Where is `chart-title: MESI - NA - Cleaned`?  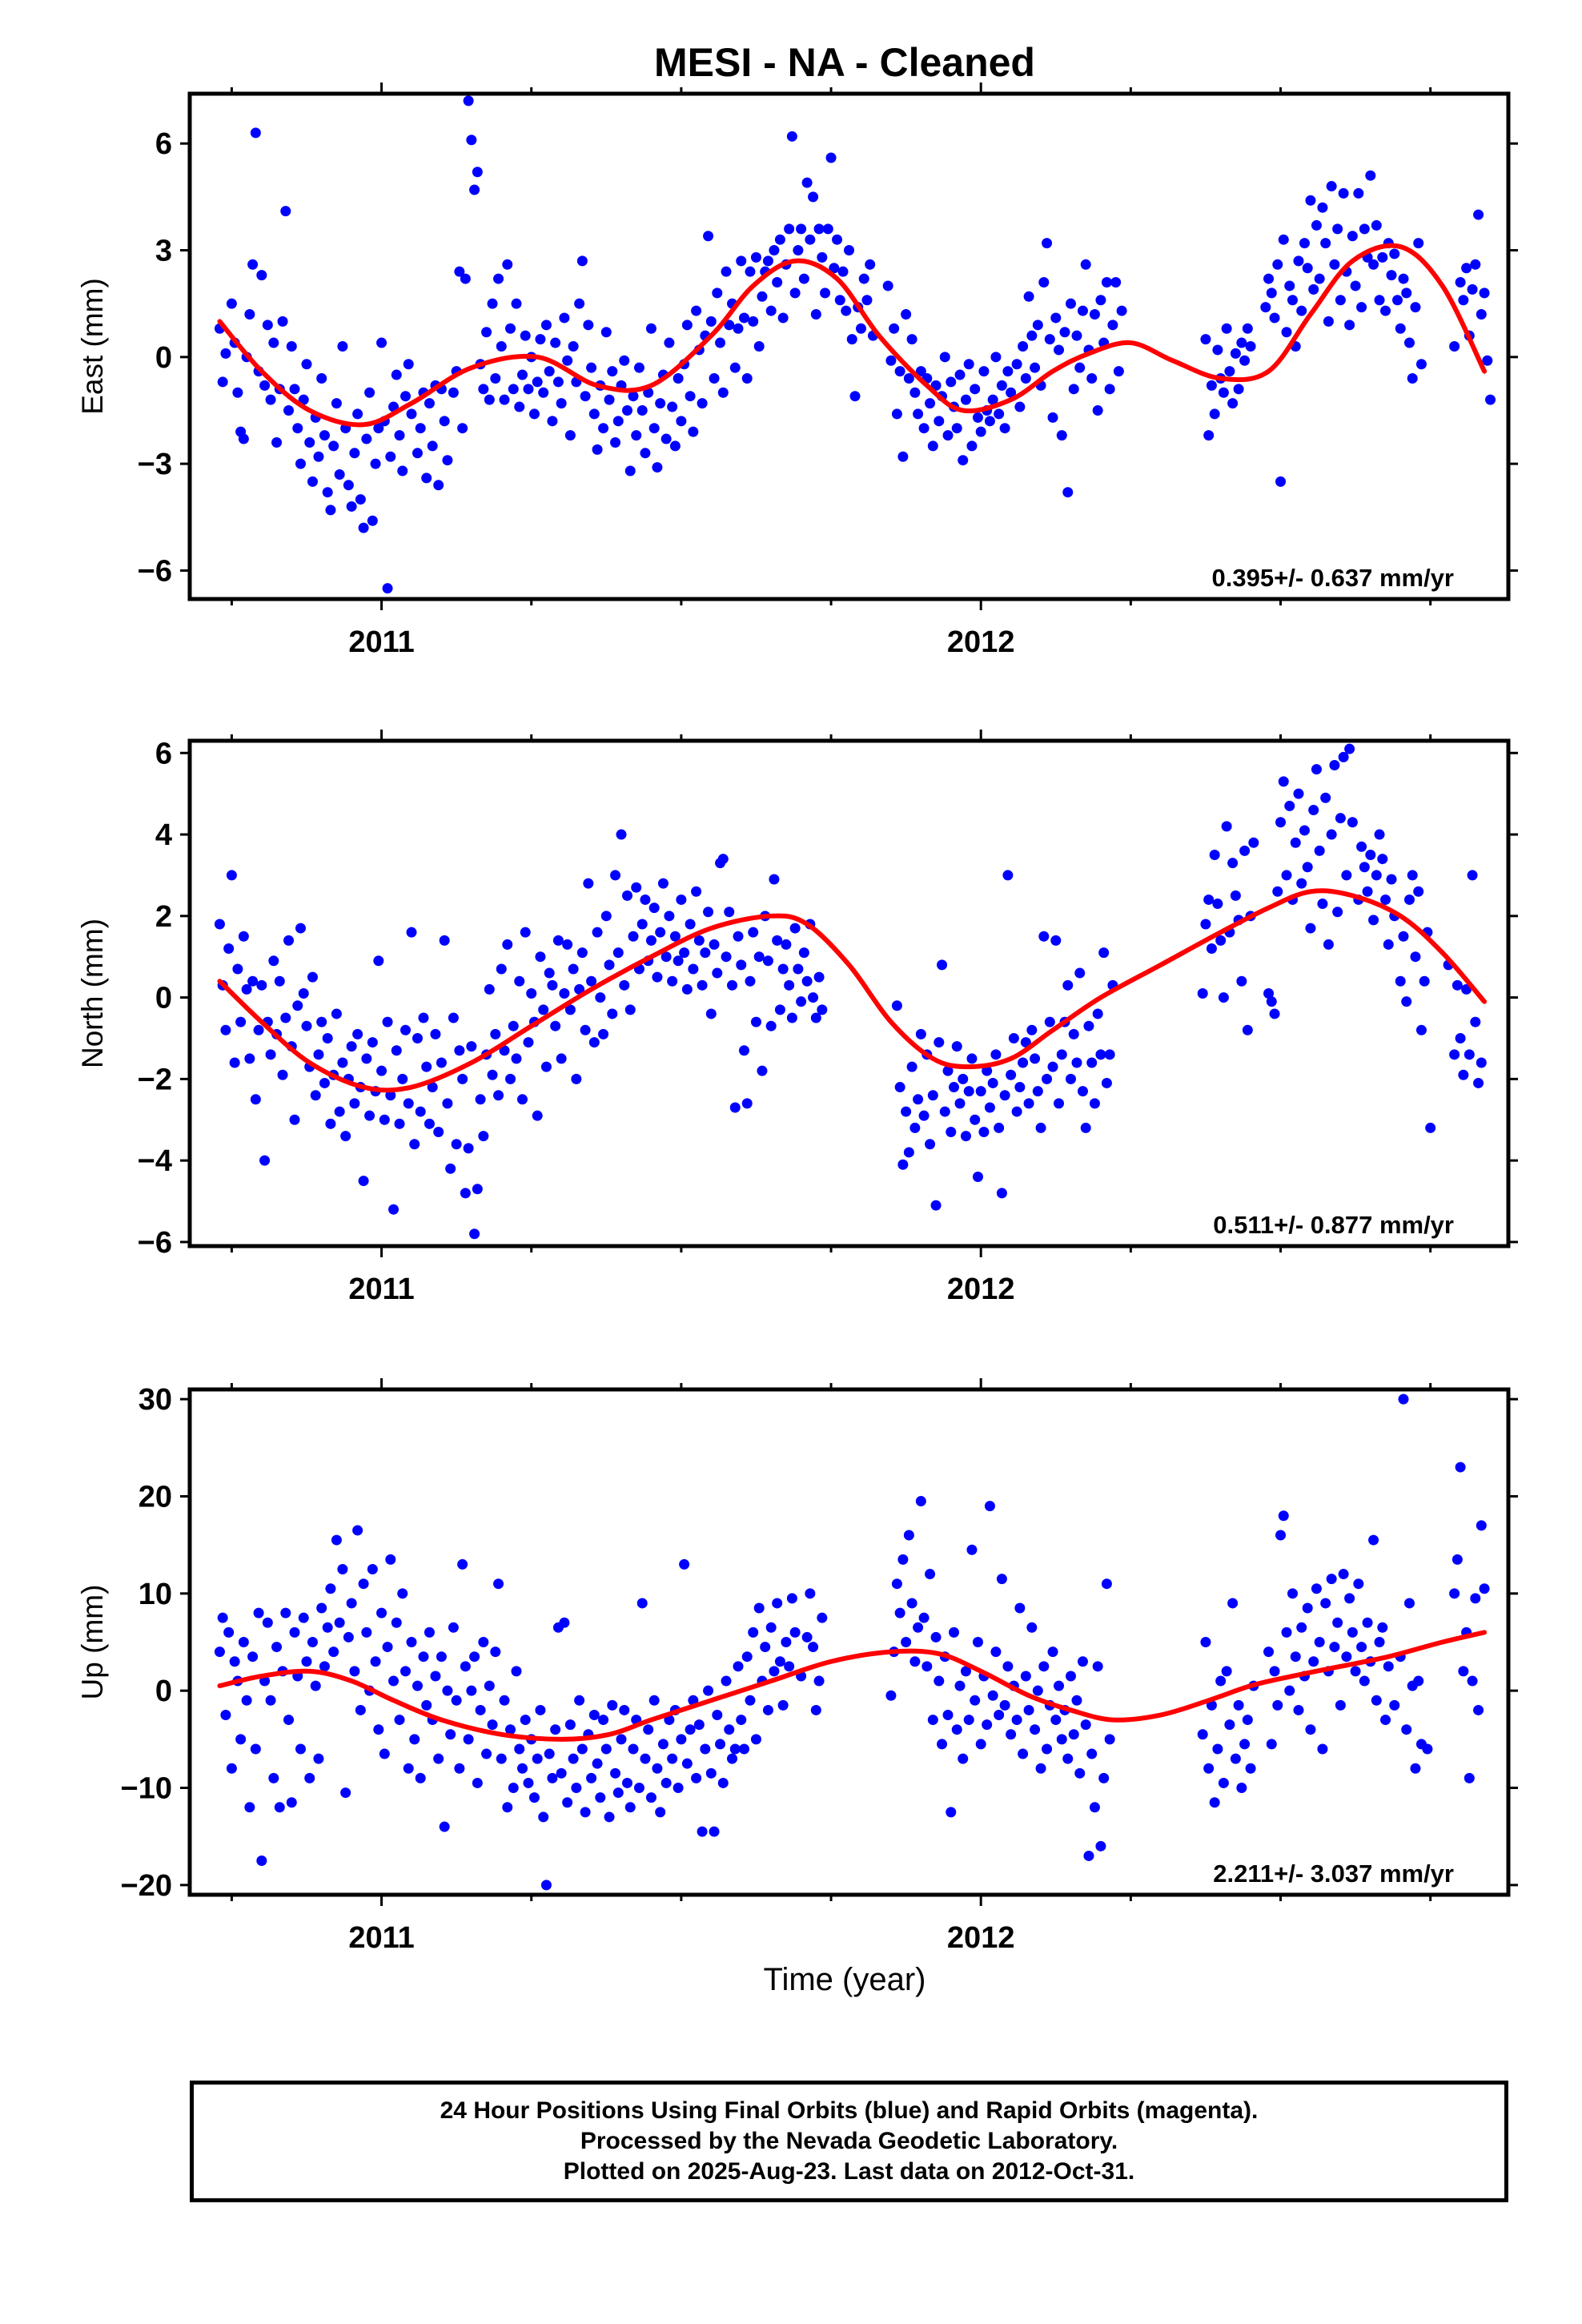
chart-title: MESI - NA - Cleaned is located at coordinates (845, 62).